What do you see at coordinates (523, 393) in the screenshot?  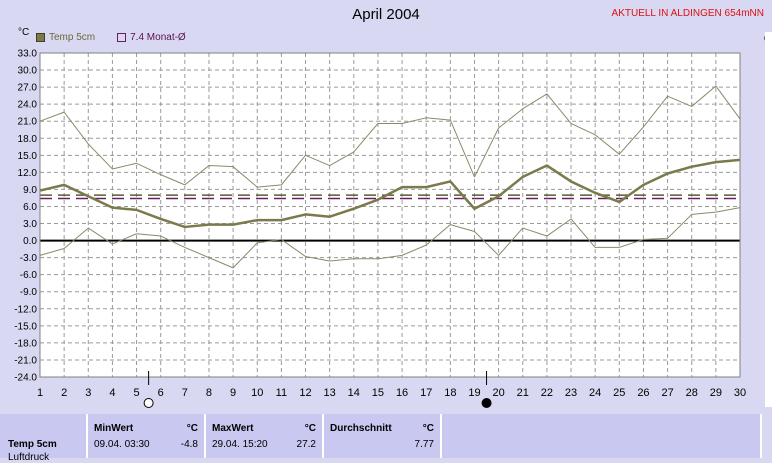 I see `x-tick-label: 21` at bounding box center [523, 393].